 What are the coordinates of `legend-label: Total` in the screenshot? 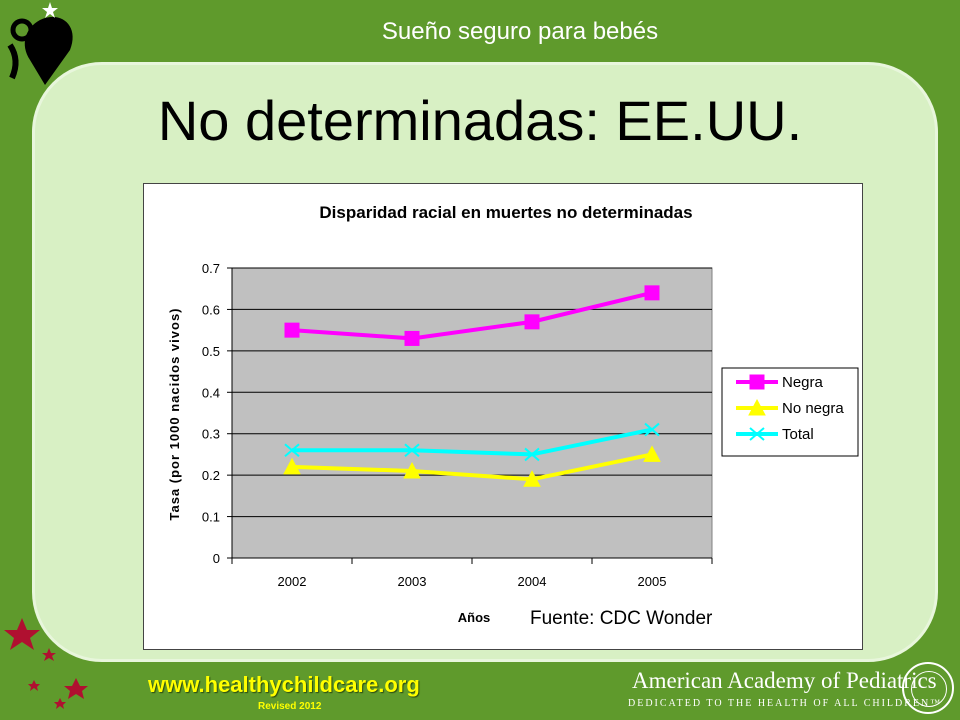 It's located at (798, 434).